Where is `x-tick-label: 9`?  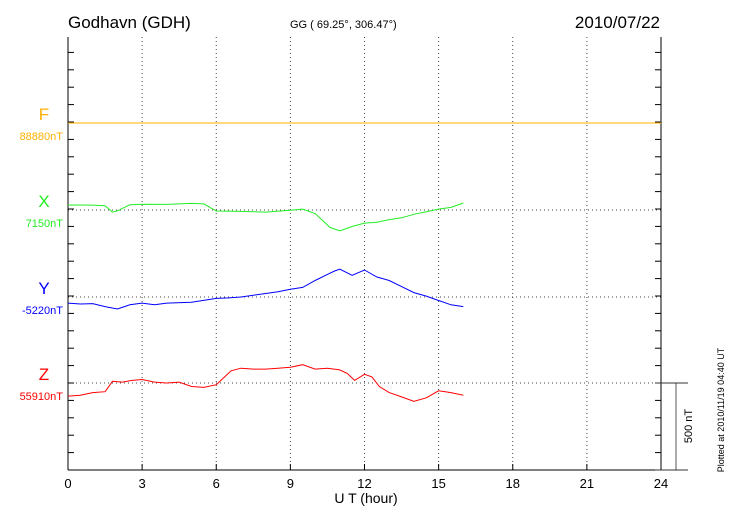
x-tick-label: 9 is located at coordinates (290, 483).